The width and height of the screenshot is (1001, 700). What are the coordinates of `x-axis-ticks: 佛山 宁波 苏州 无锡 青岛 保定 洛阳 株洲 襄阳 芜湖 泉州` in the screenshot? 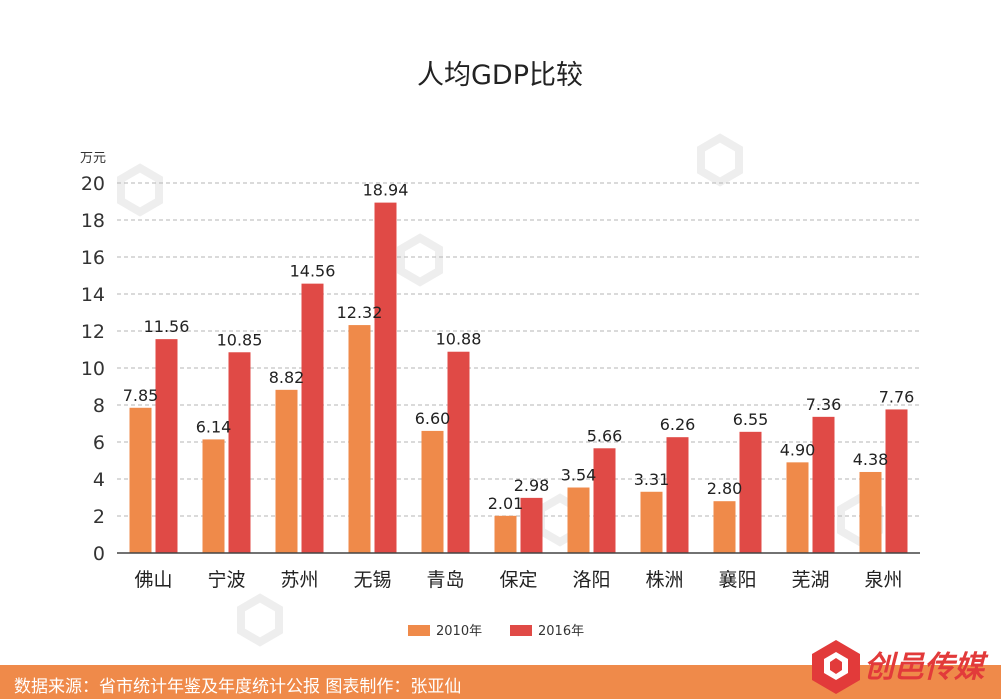 It's located at (518, 580).